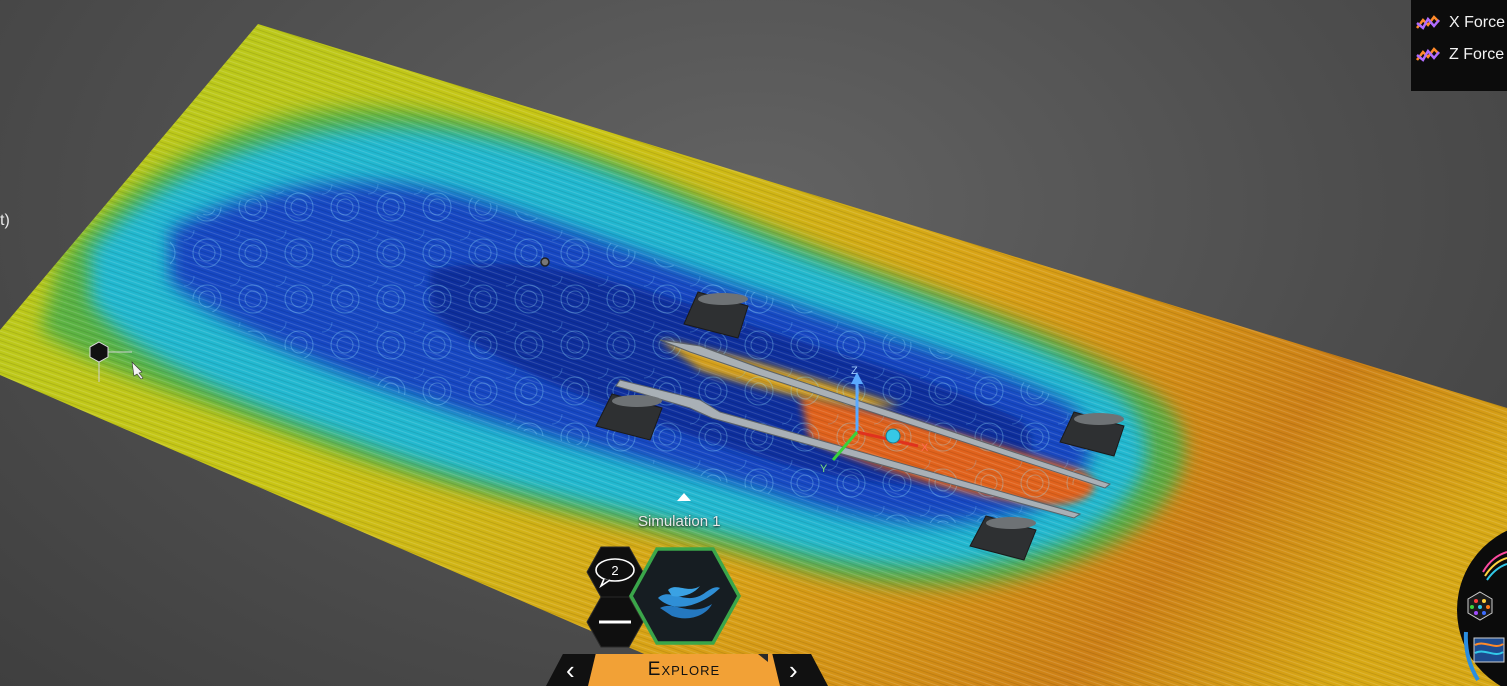 Image resolution: width=1507 pixels, height=686 pixels. What do you see at coordinates (679, 521) in the screenshot?
I see `simulation-name: Simulation 1` at bounding box center [679, 521].